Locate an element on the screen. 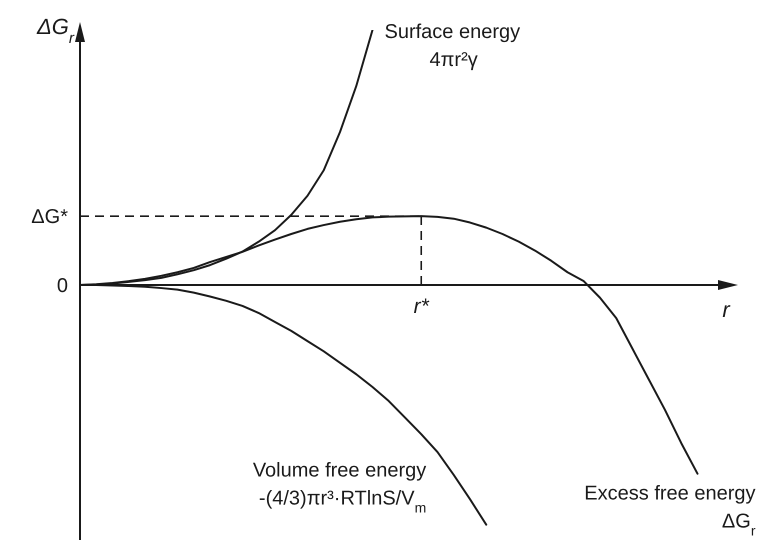 The width and height of the screenshot is (771, 550). y-axis-title: ΔG$_{r}$ is located at coordinates (55, 30).